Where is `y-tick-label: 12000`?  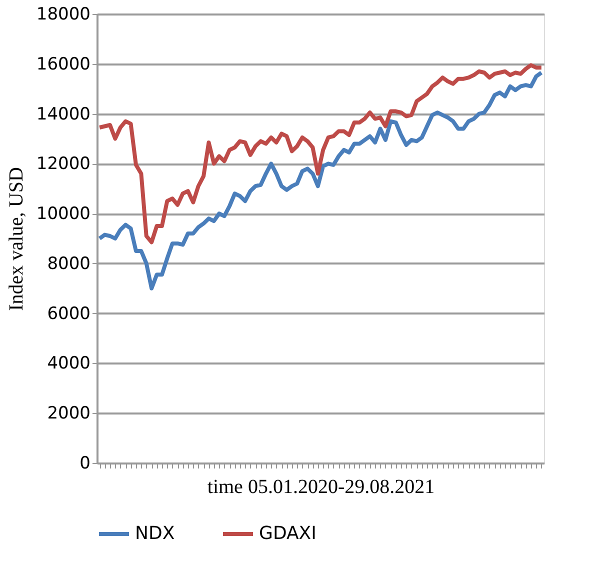
y-tick-label: 12000 is located at coordinates (63, 164).